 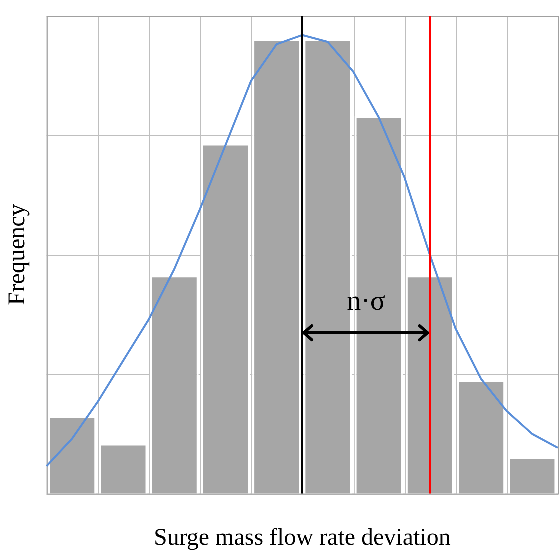 What do you see at coordinates (366, 302) in the screenshot?
I see `annotation: n·σ` at bounding box center [366, 302].